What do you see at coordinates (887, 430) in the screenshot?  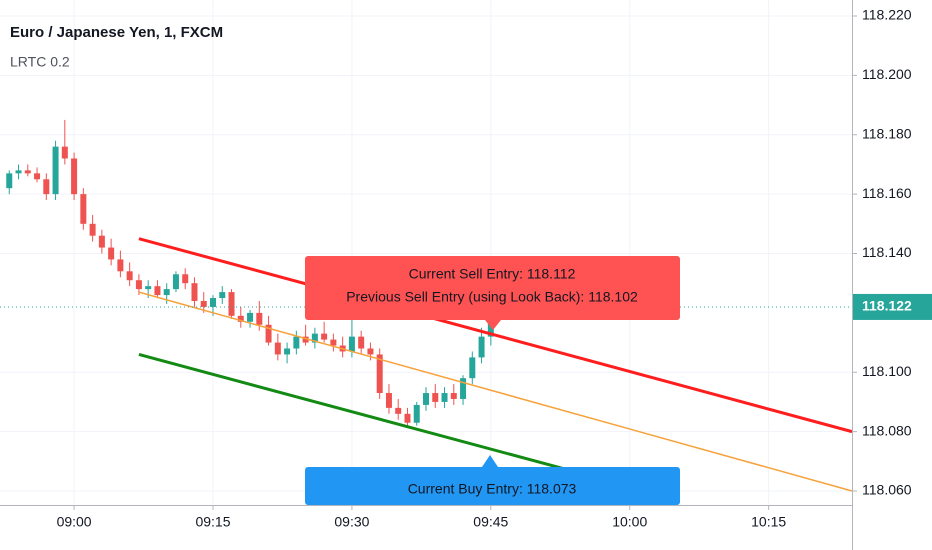 I see `y-tick-label: 118.080` at bounding box center [887, 430].